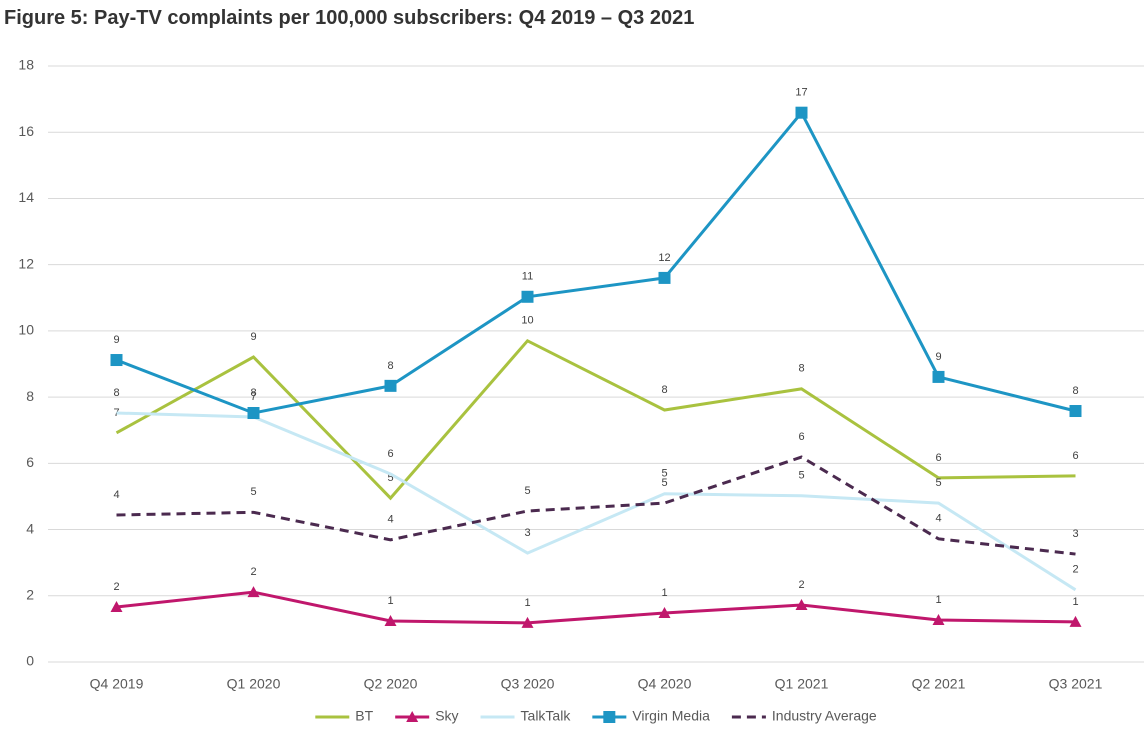 The image size is (1146, 730). Describe the element at coordinates (528, 684) in the screenshot. I see `x-tick-label: Q3 2020` at that location.